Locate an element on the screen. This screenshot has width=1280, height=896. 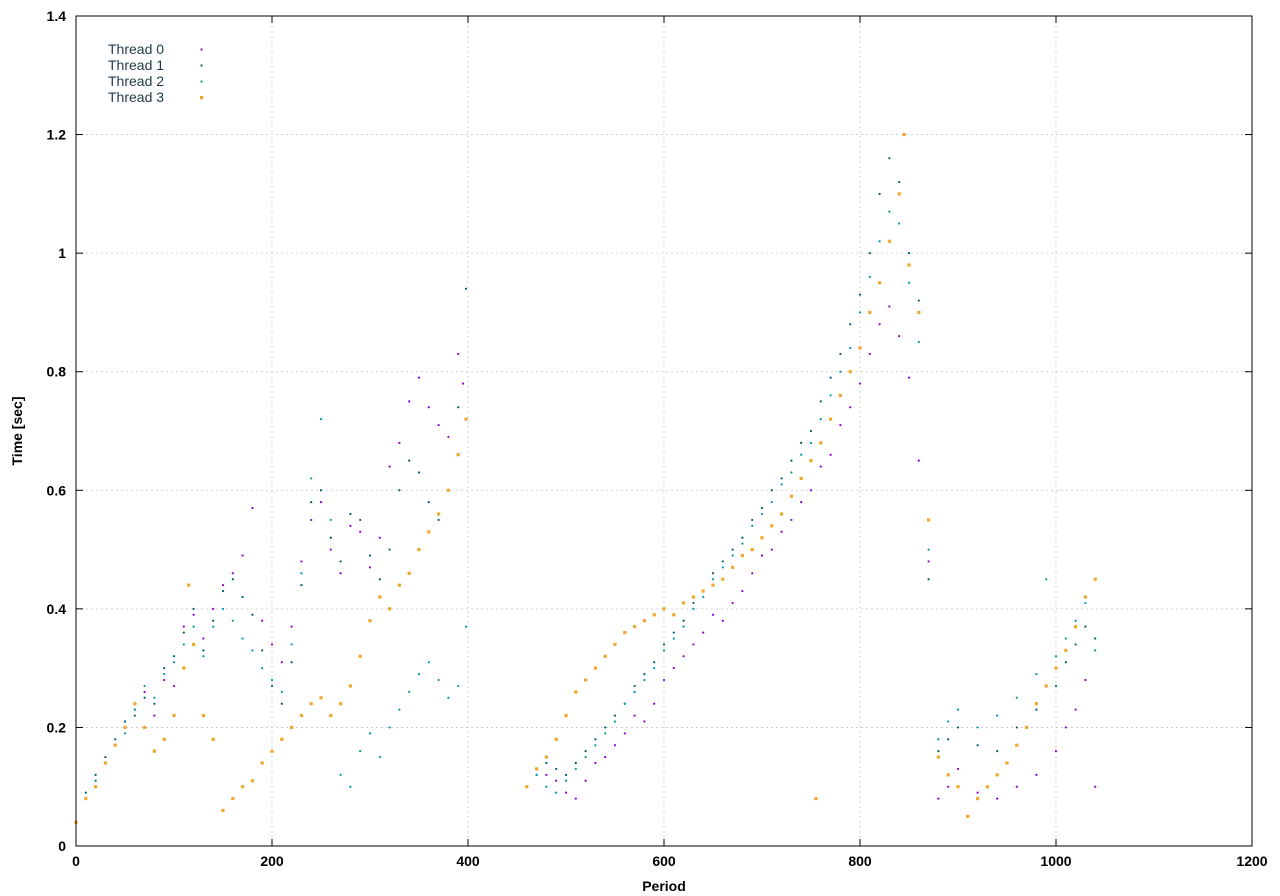
legend-label: Thread 0 is located at coordinates (136, 49).